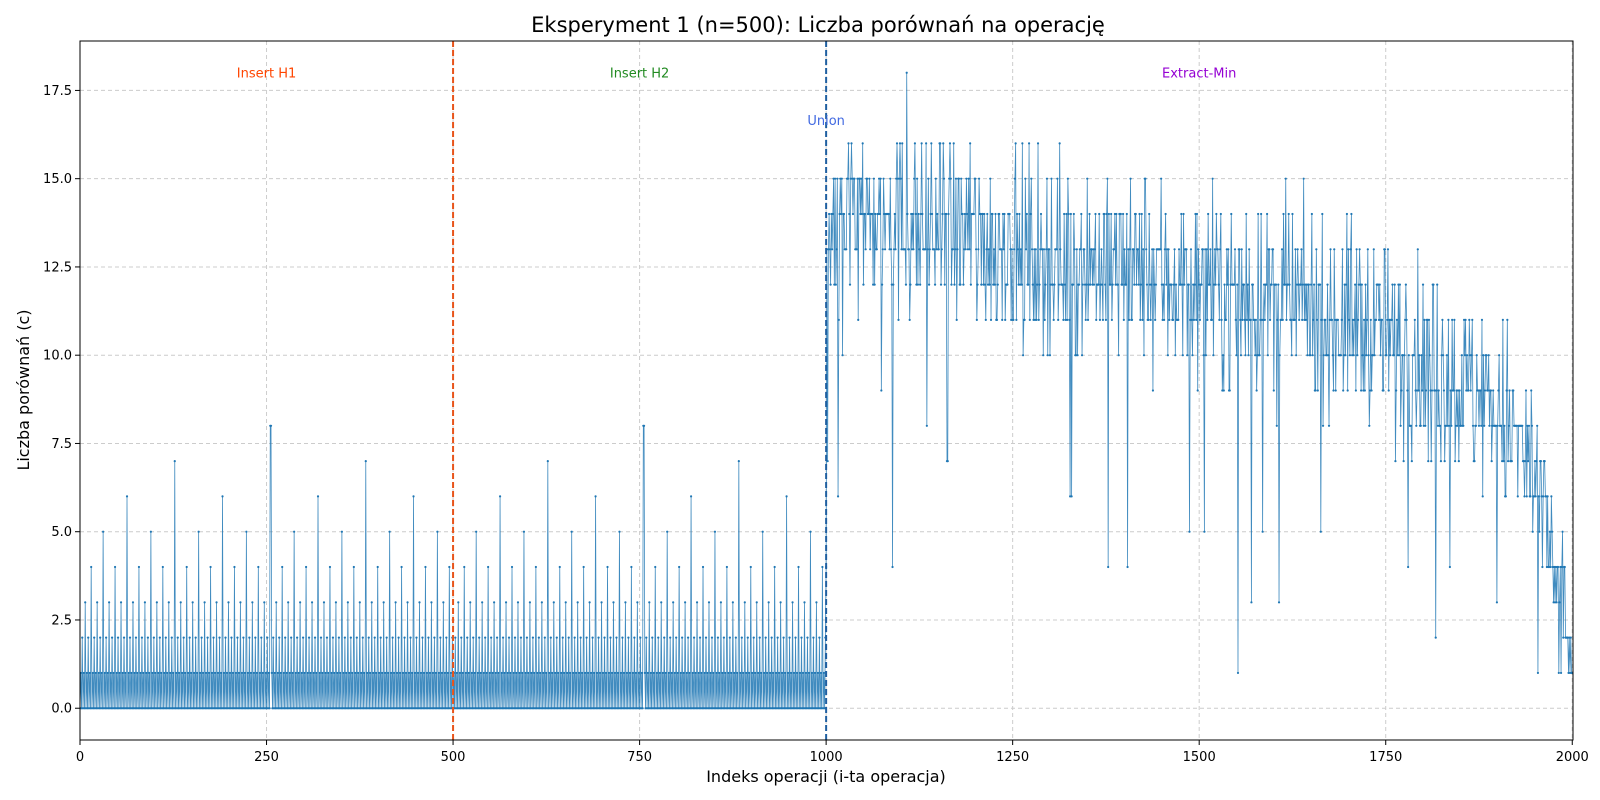 The height and width of the screenshot is (800, 1600). I want to click on x-tick-label: 1250, so click(1012, 757).